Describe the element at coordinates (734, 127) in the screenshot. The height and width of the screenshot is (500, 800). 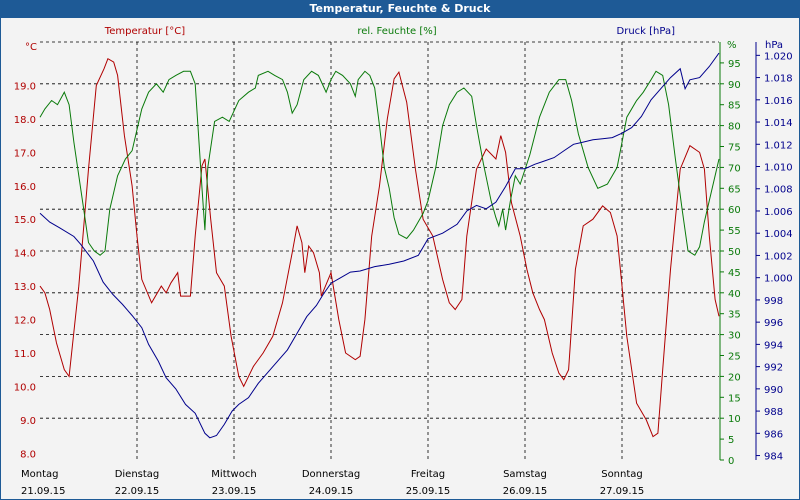
I see `humidity-tick-label: 80` at that location.